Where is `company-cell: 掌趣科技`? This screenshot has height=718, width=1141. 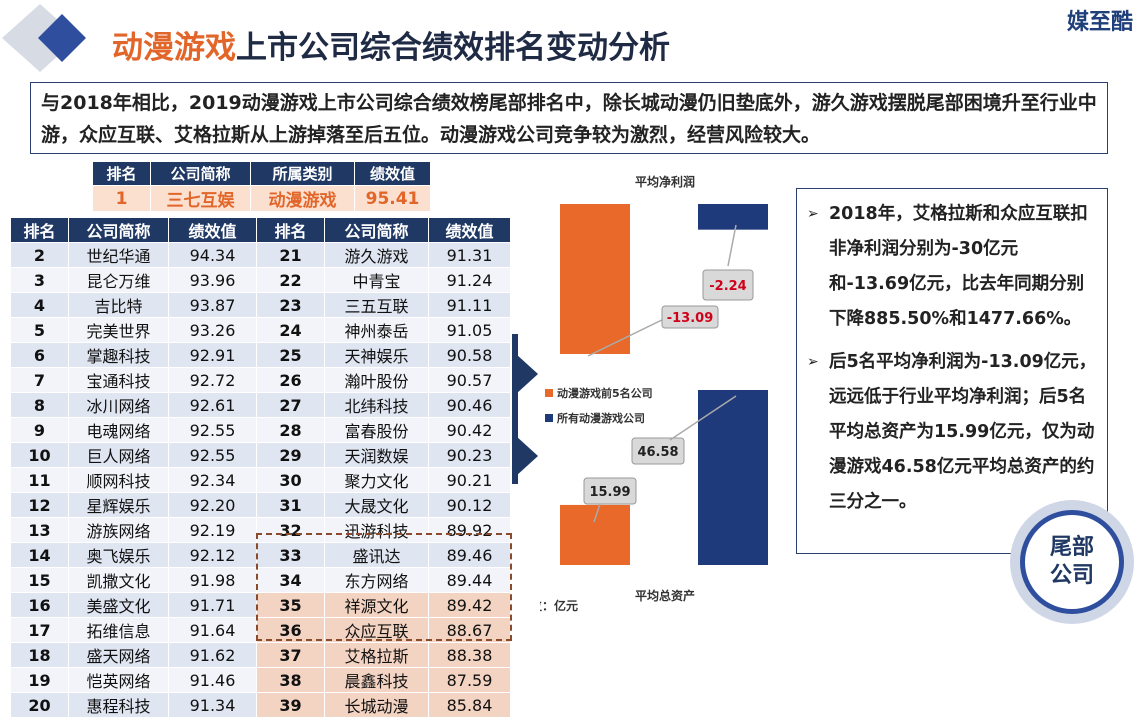 company-cell: 掌趣科技 is located at coordinates (118, 355).